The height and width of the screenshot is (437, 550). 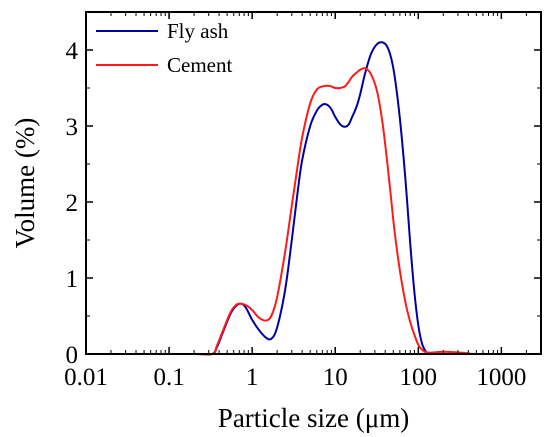 What do you see at coordinates (72, 127) in the screenshot?
I see `y-tick-label: 3` at bounding box center [72, 127].